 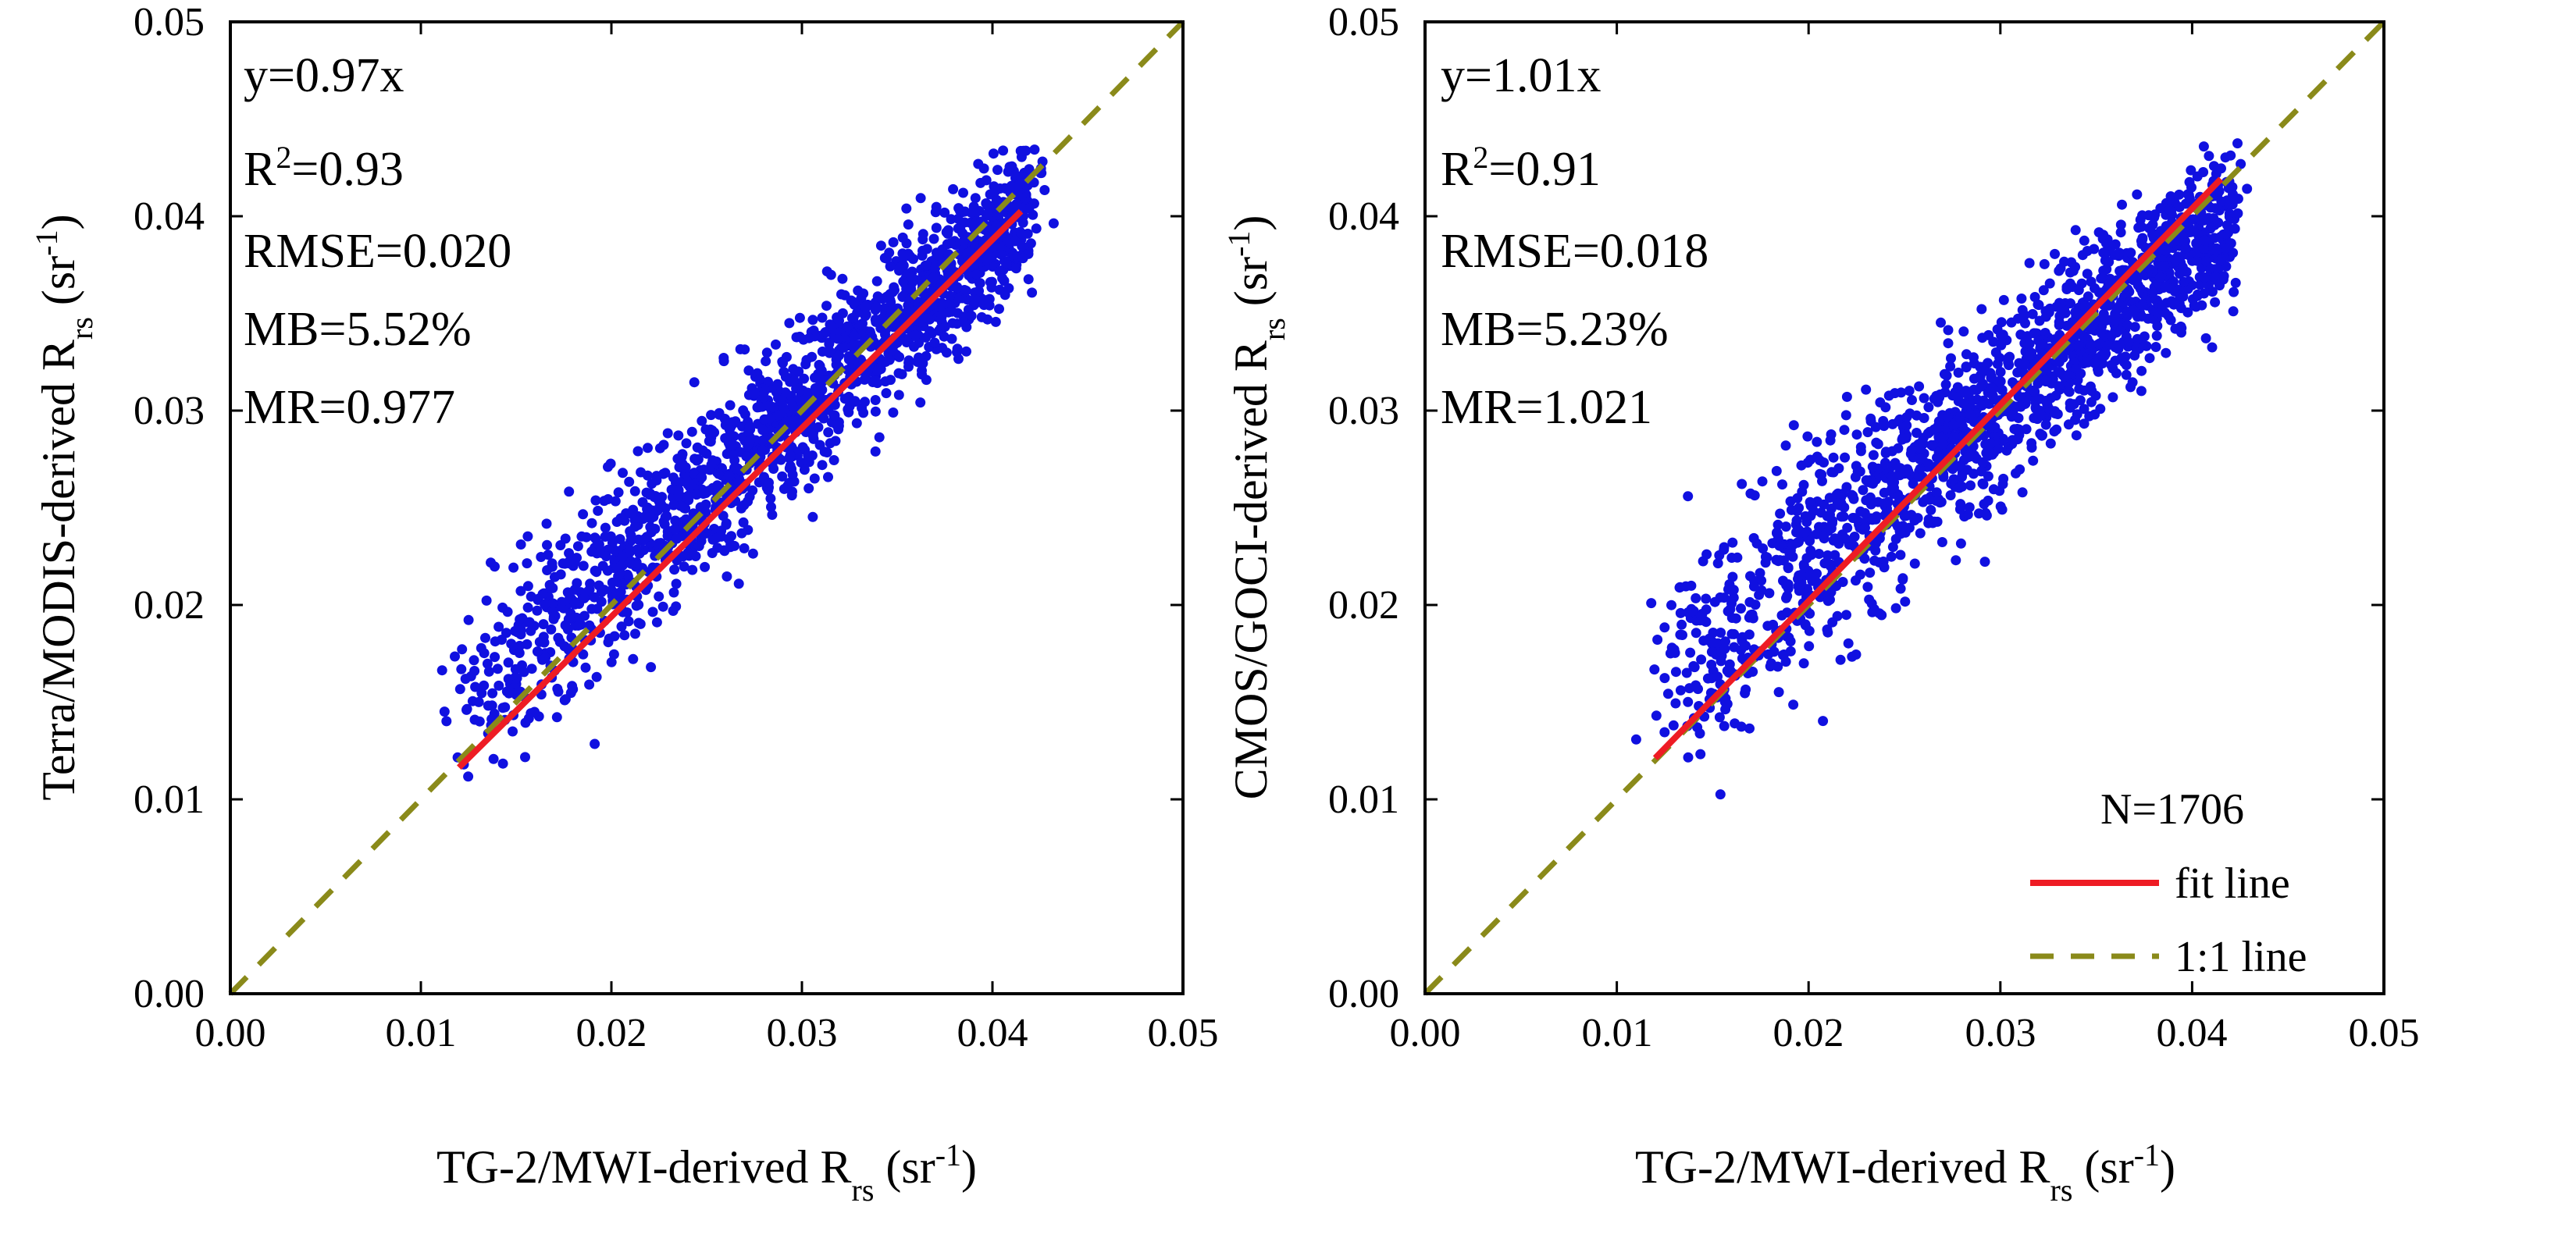 I want to click on x-tick-label: 0.04, so click(x=2192, y=1033).